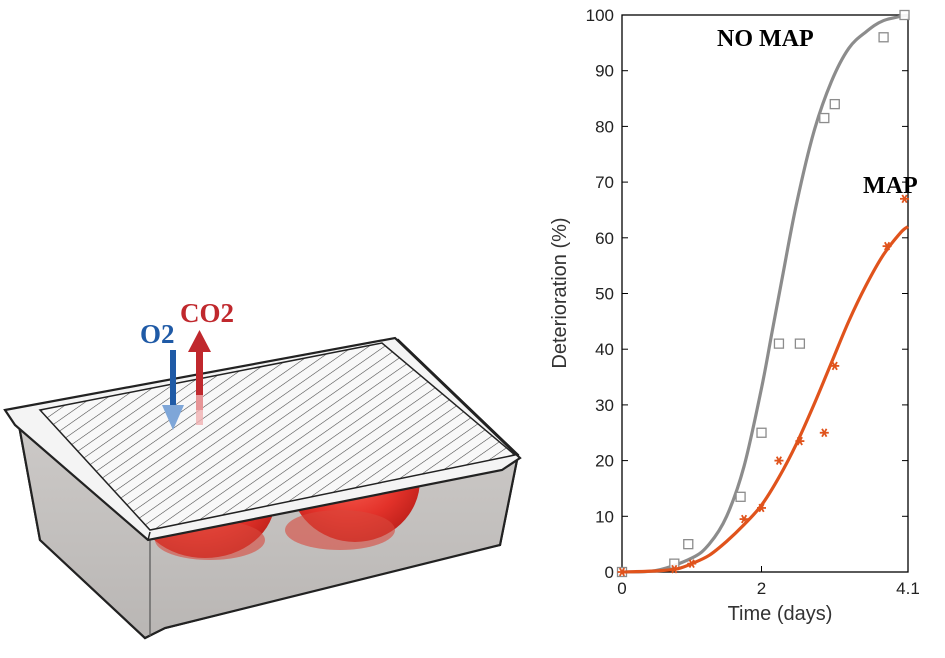  Describe the element at coordinates (604, 516) in the screenshot. I see `y-tick-label: 10` at that location.